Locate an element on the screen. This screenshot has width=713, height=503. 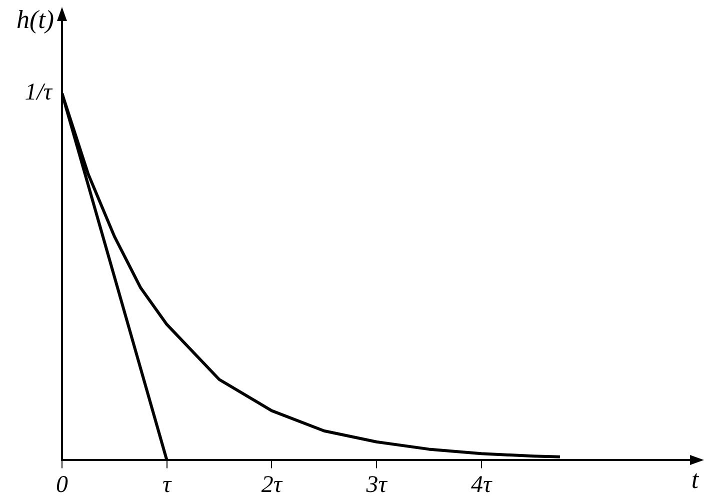
x-axis-title: t is located at coordinates (695, 479).